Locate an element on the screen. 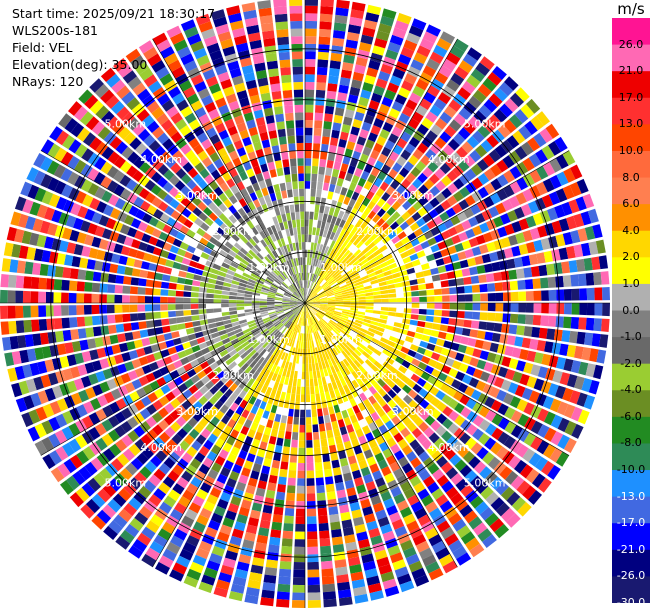 This screenshot has height=610, width=650. range-ring-label: 3.00km is located at coordinates (197, 195).